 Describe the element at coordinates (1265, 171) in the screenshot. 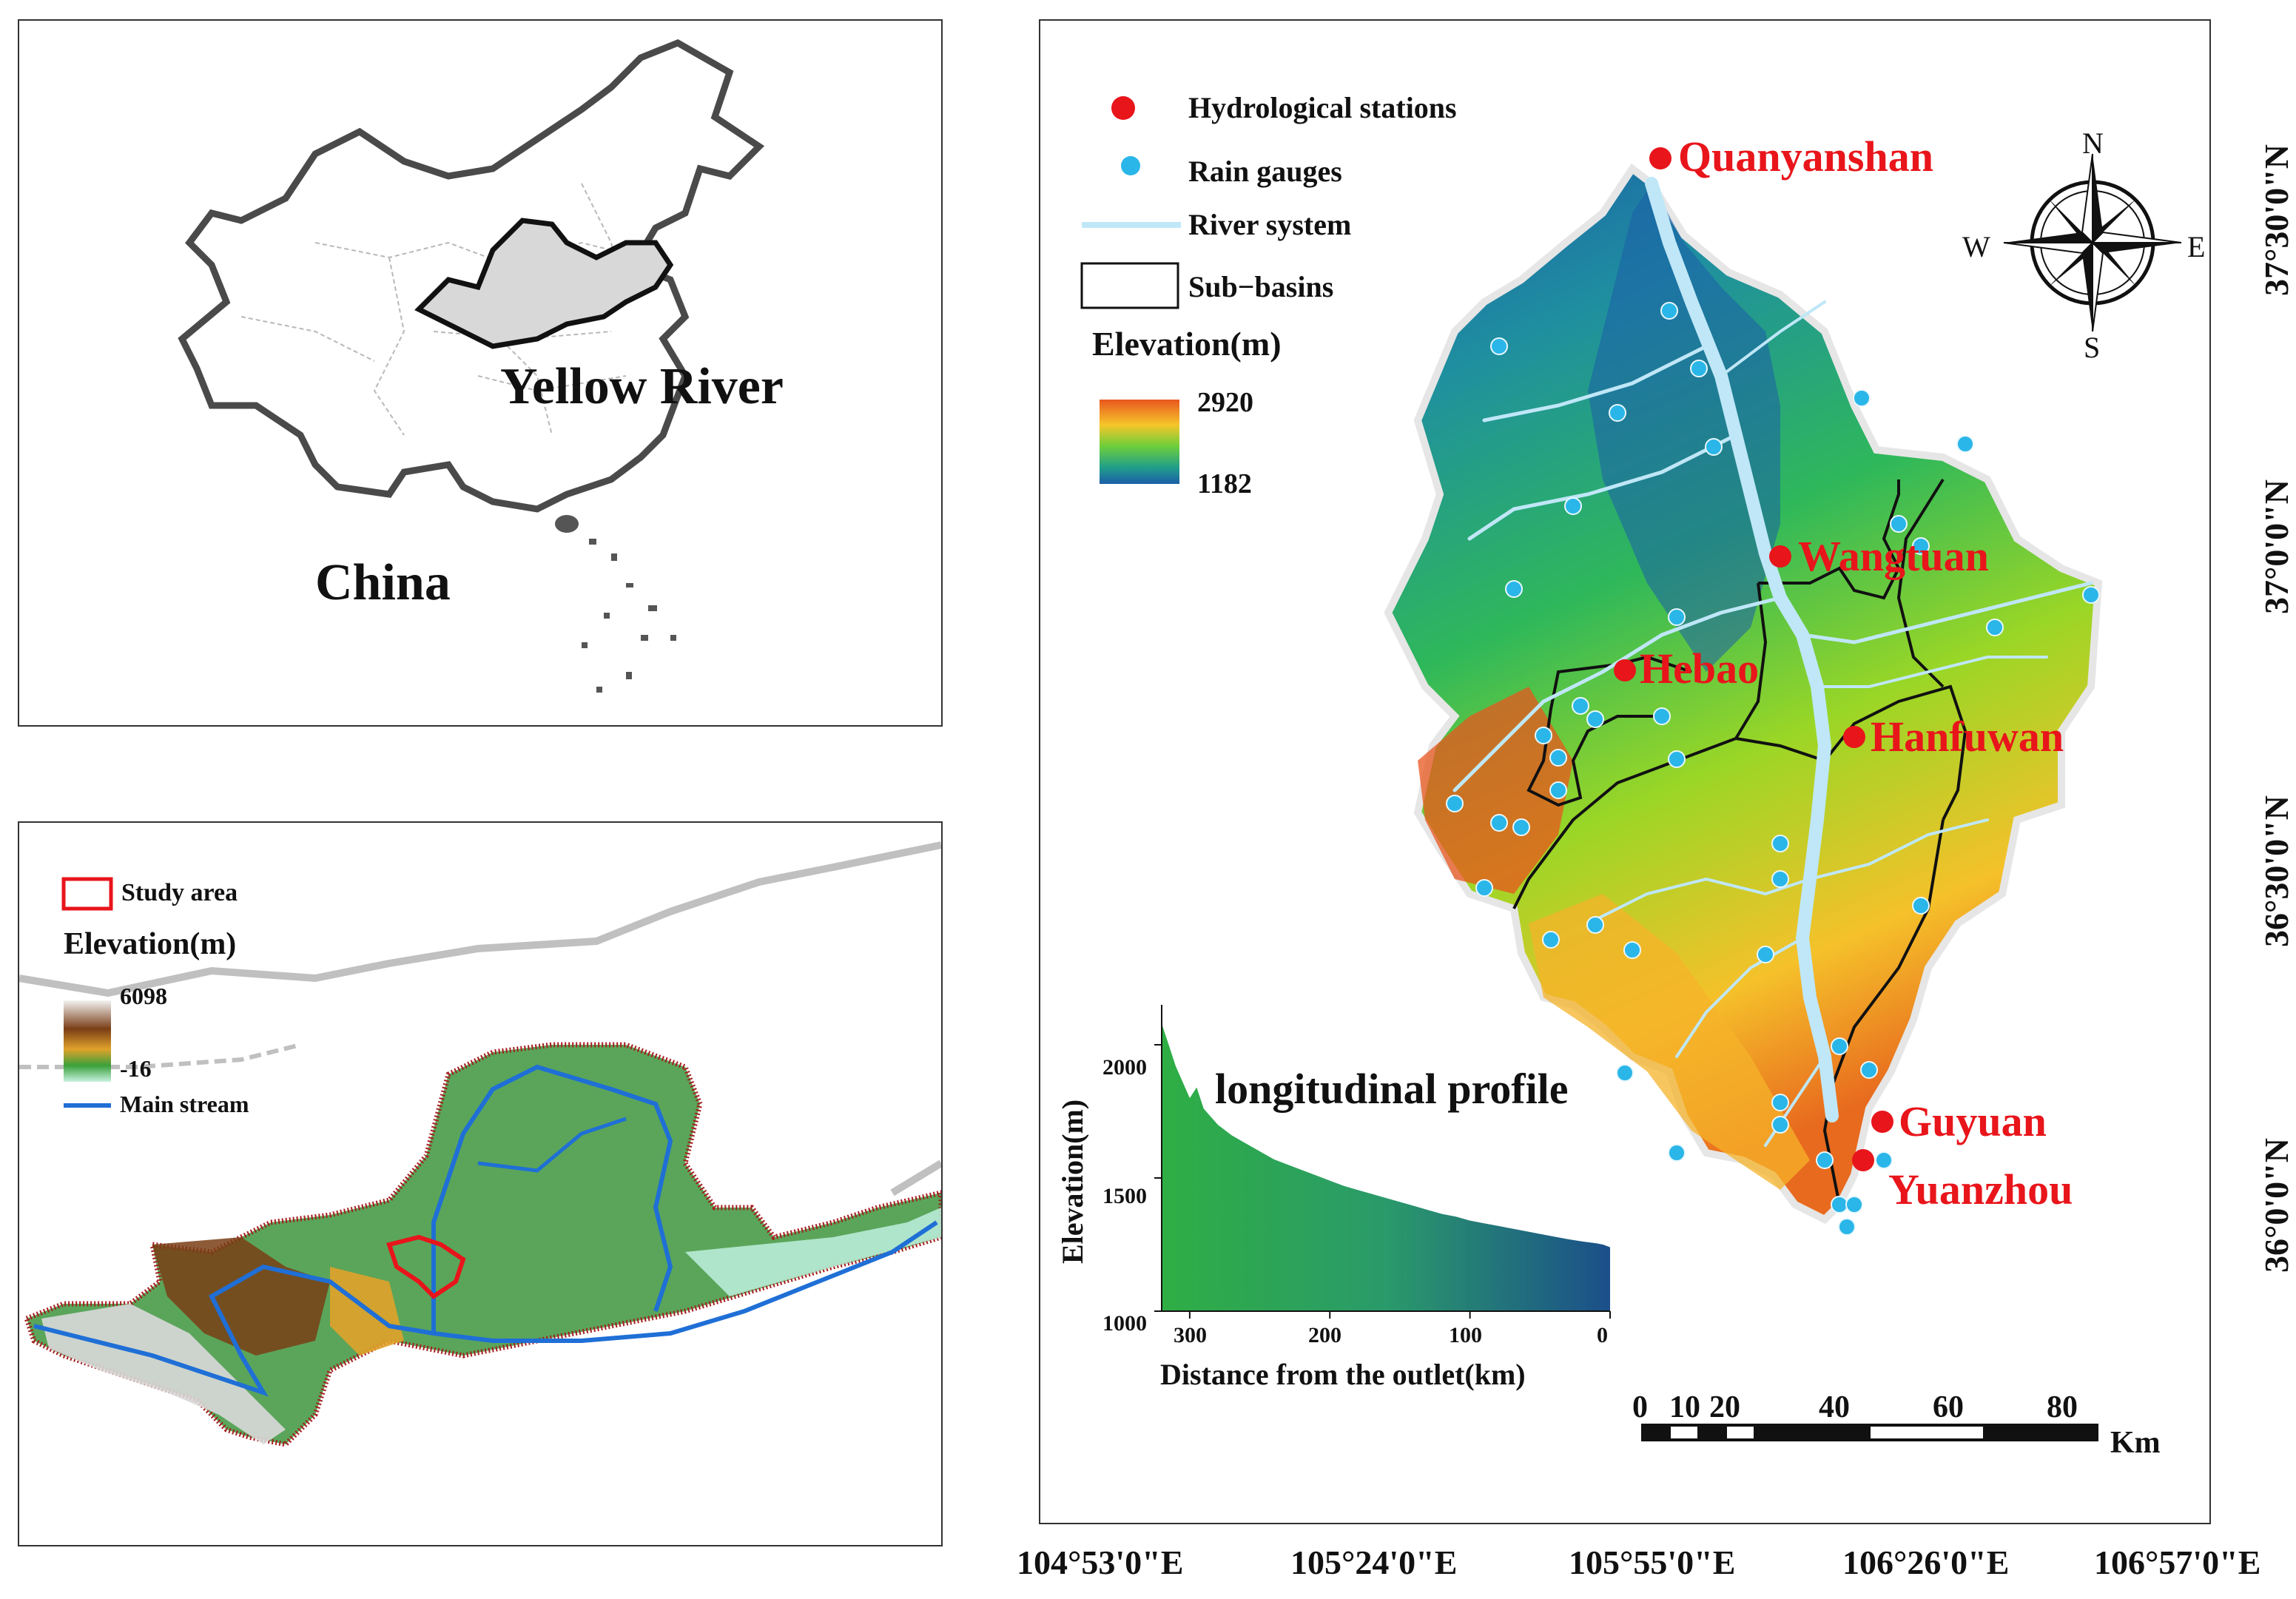

I see `legend-gauge-label: Rain gauges` at that location.